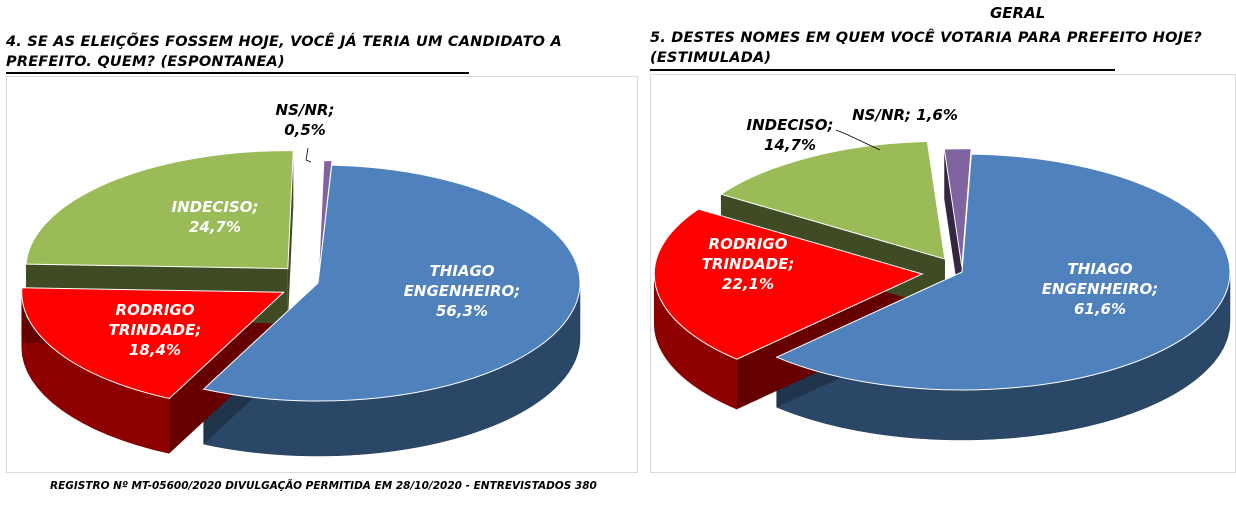 The width and height of the screenshot is (1236, 514). I want to click on slice-label-3: INDECISO; 24,7%, so click(215, 217).